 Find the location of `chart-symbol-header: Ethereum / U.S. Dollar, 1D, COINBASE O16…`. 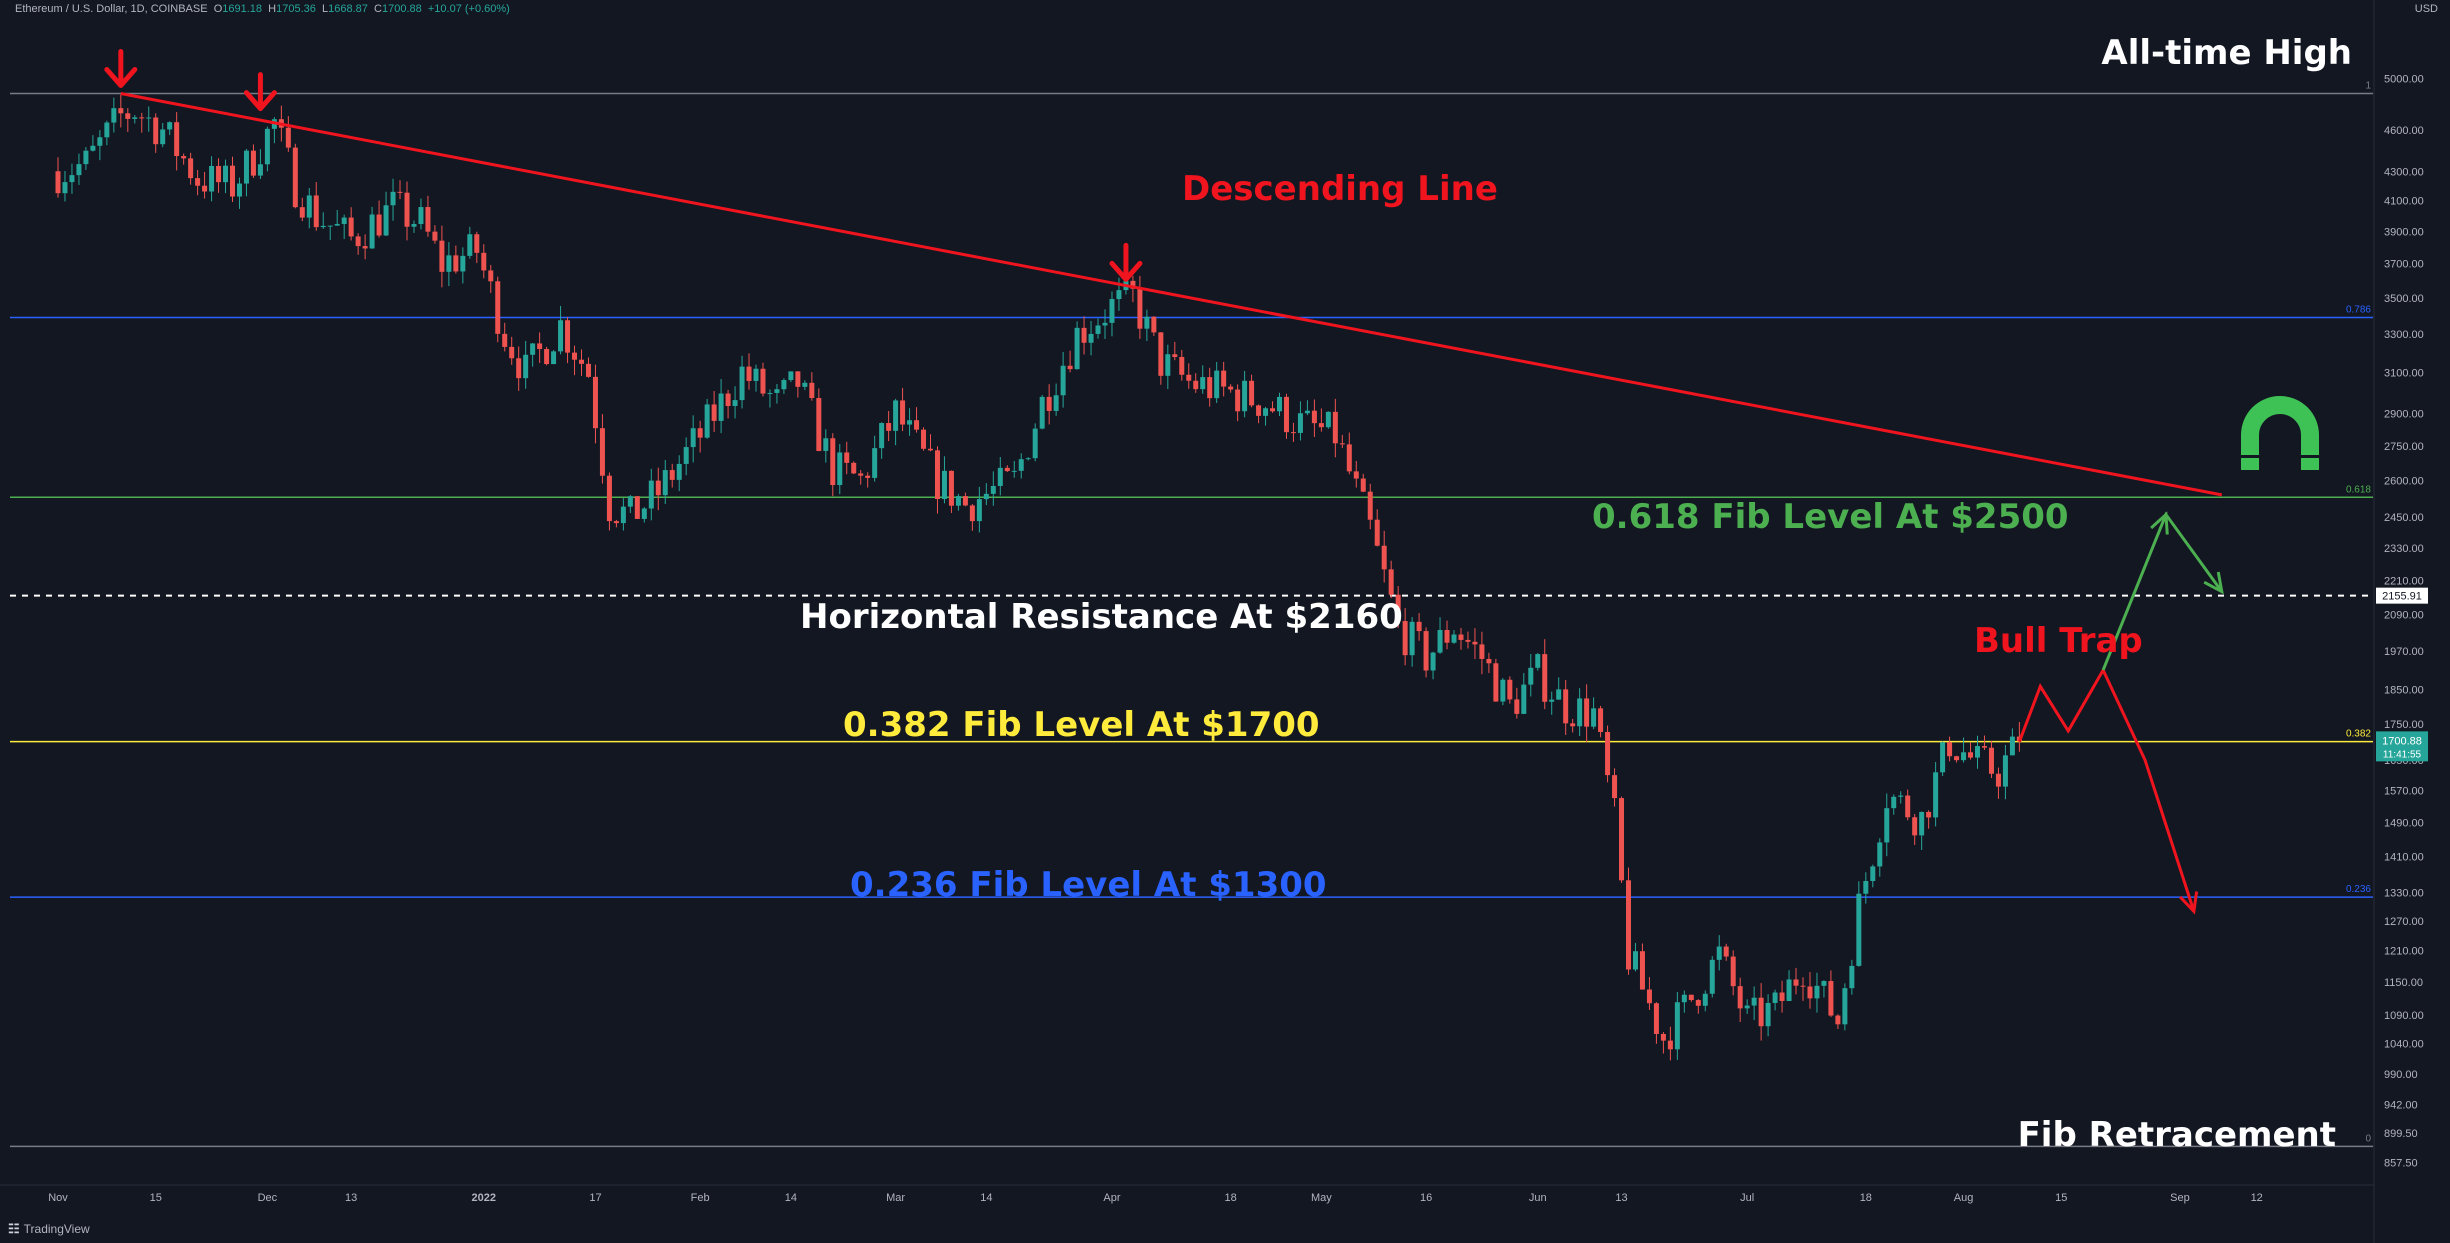

chart-symbol-header: Ethereum / U.S. Dollar, 1D, COINBASE O16… is located at coordinates (262, 9).